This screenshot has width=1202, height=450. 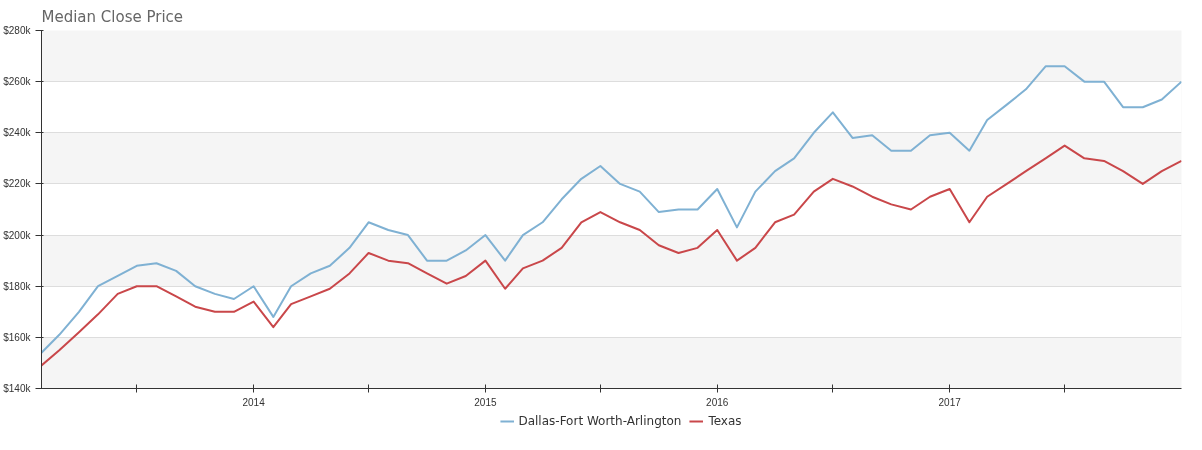 What do you see at coordinates (112, 16) in the screenshot?
I see `chart-title: Median Close Price` at bounding box center [112, 16].